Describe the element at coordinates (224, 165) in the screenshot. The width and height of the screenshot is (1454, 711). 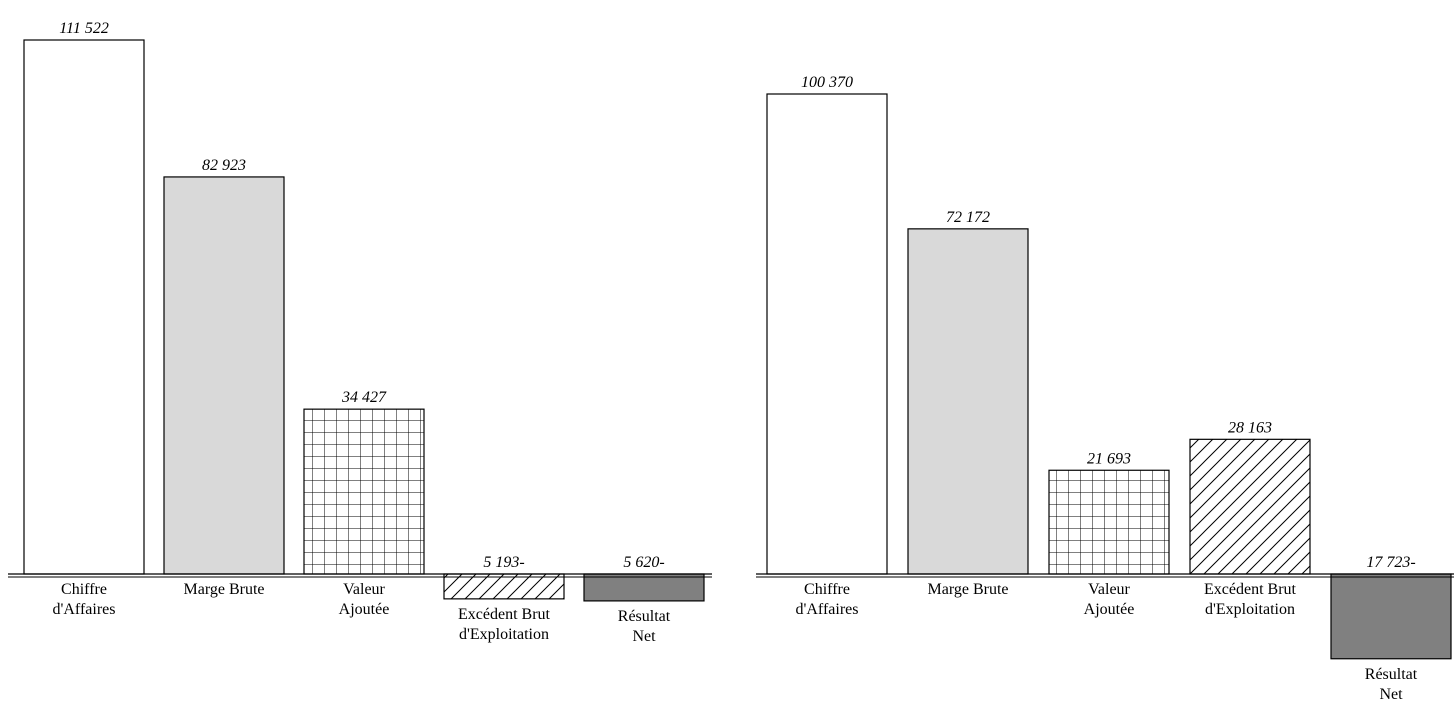
I see `data-label-2: 82 923` at that location.